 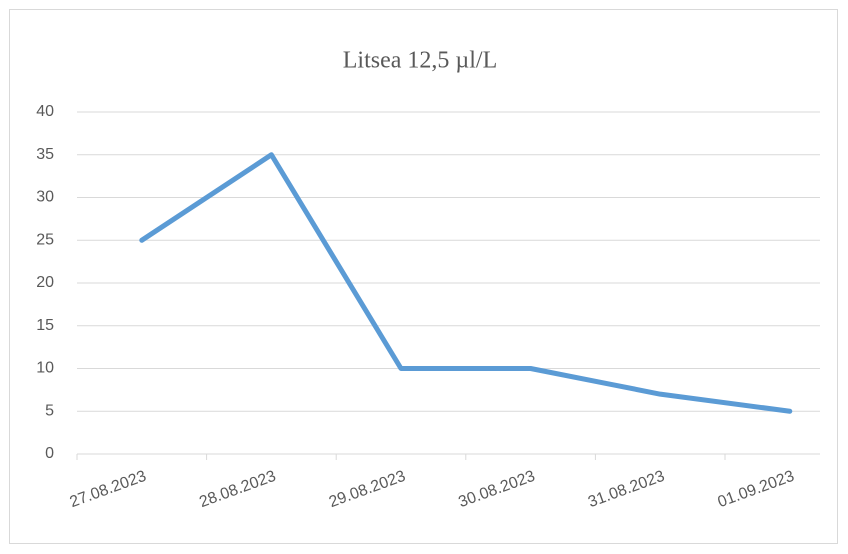 I want to click on chart-title: Litsea 12,5 µl/L, so click(x=420, y=61).